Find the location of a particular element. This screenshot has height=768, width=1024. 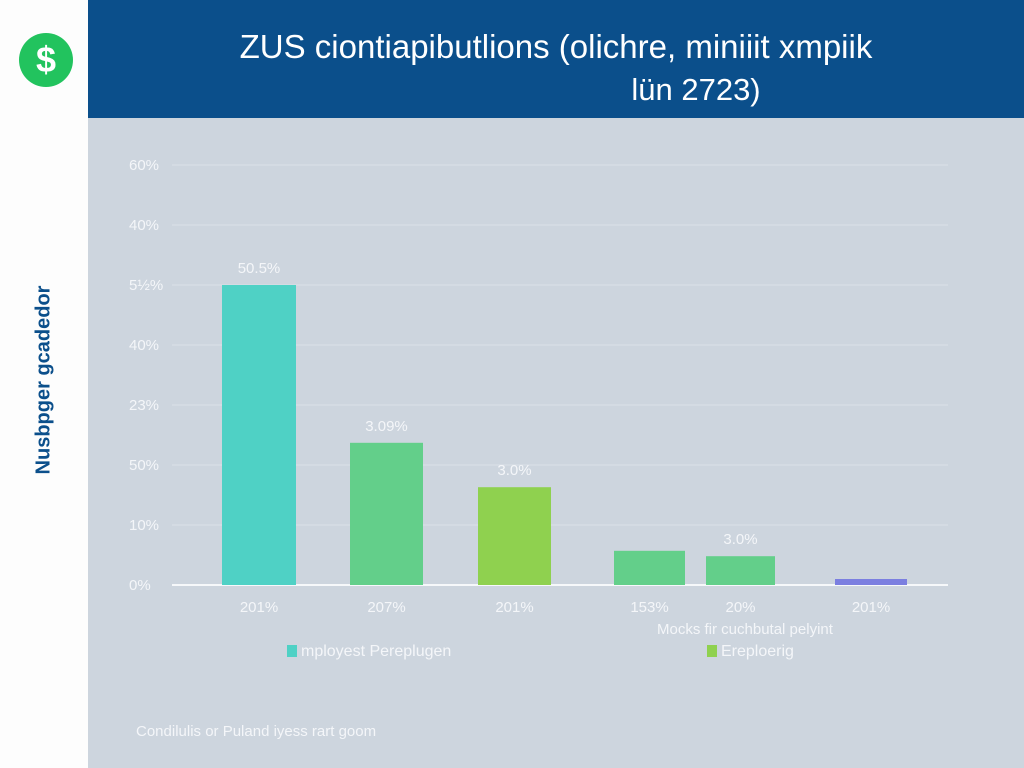

y-tick-label: 50% is located at coordinates (144, 465).